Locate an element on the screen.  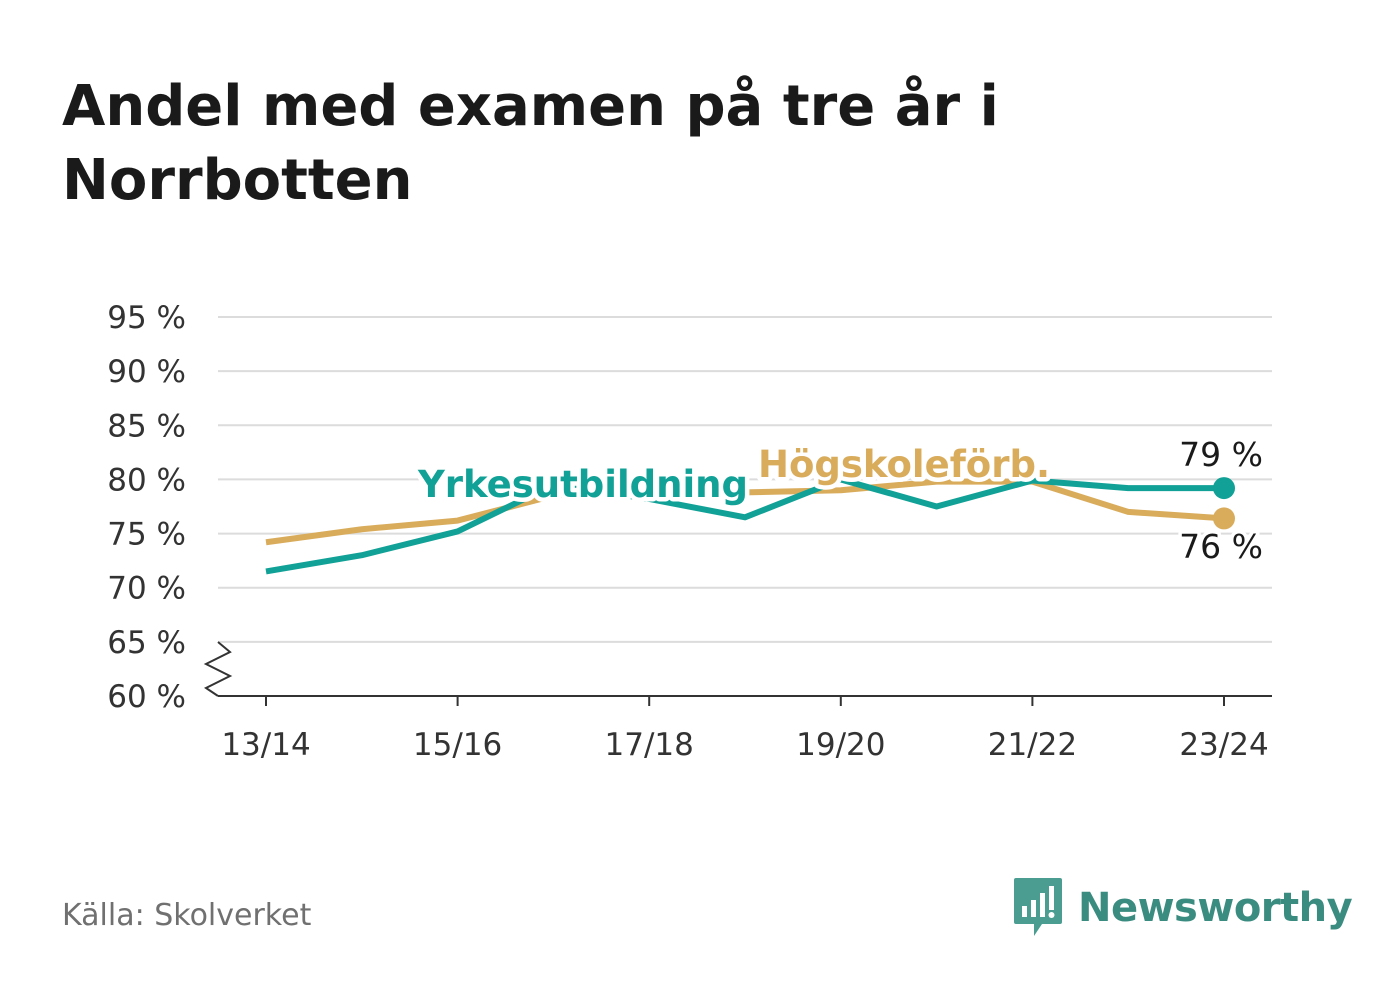
brand-name: Newsworthy is located at coordinates (1215, 908).